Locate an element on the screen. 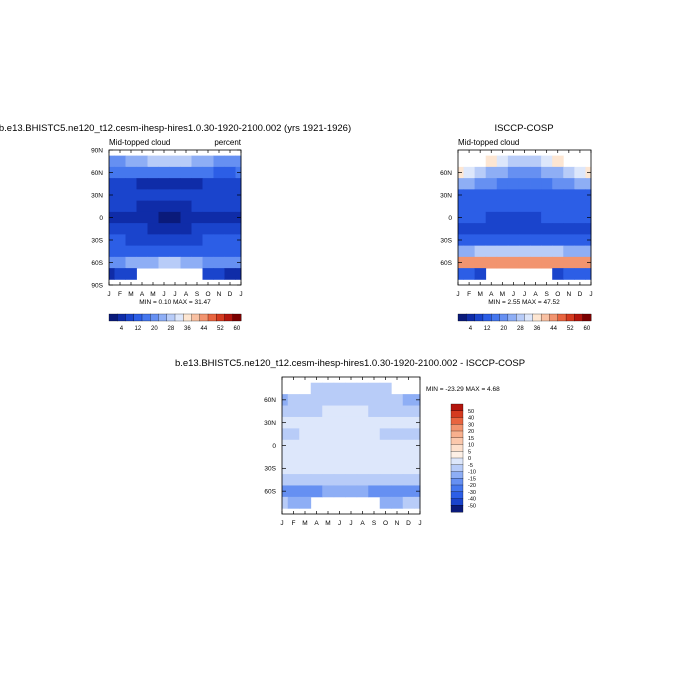 This screenshot has width=700, height=700. y-tick-label: 30S is located at coordinates (97, 240).